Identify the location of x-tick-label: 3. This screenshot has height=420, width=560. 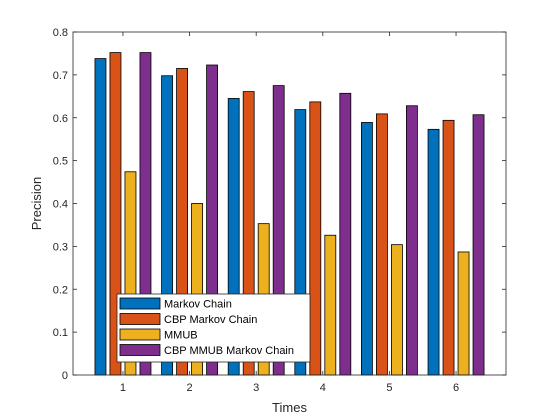
(256, 388).